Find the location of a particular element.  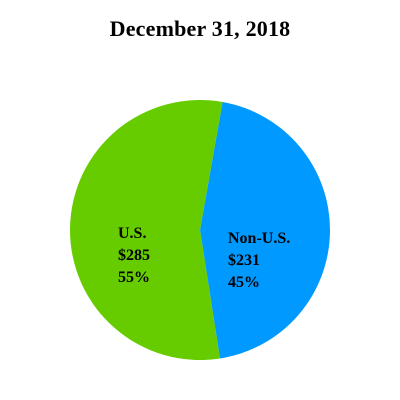

slice-percent-label: 45% is located at coordinates (244, 282).